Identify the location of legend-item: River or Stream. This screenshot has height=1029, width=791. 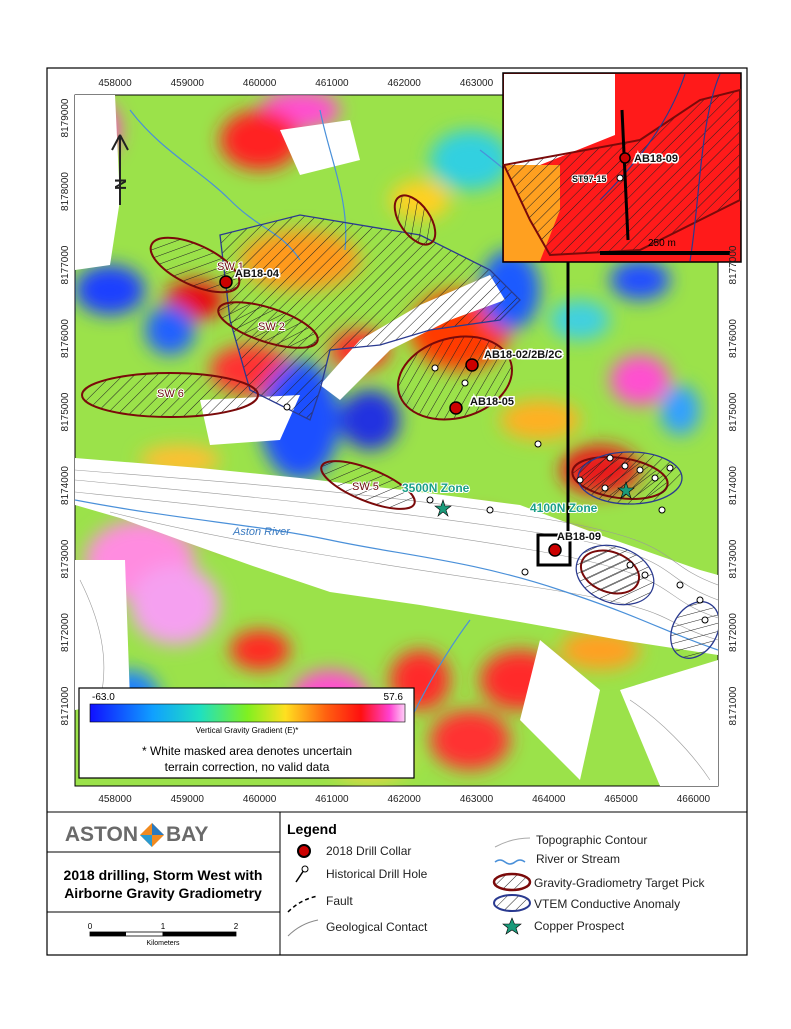
(578, 859).